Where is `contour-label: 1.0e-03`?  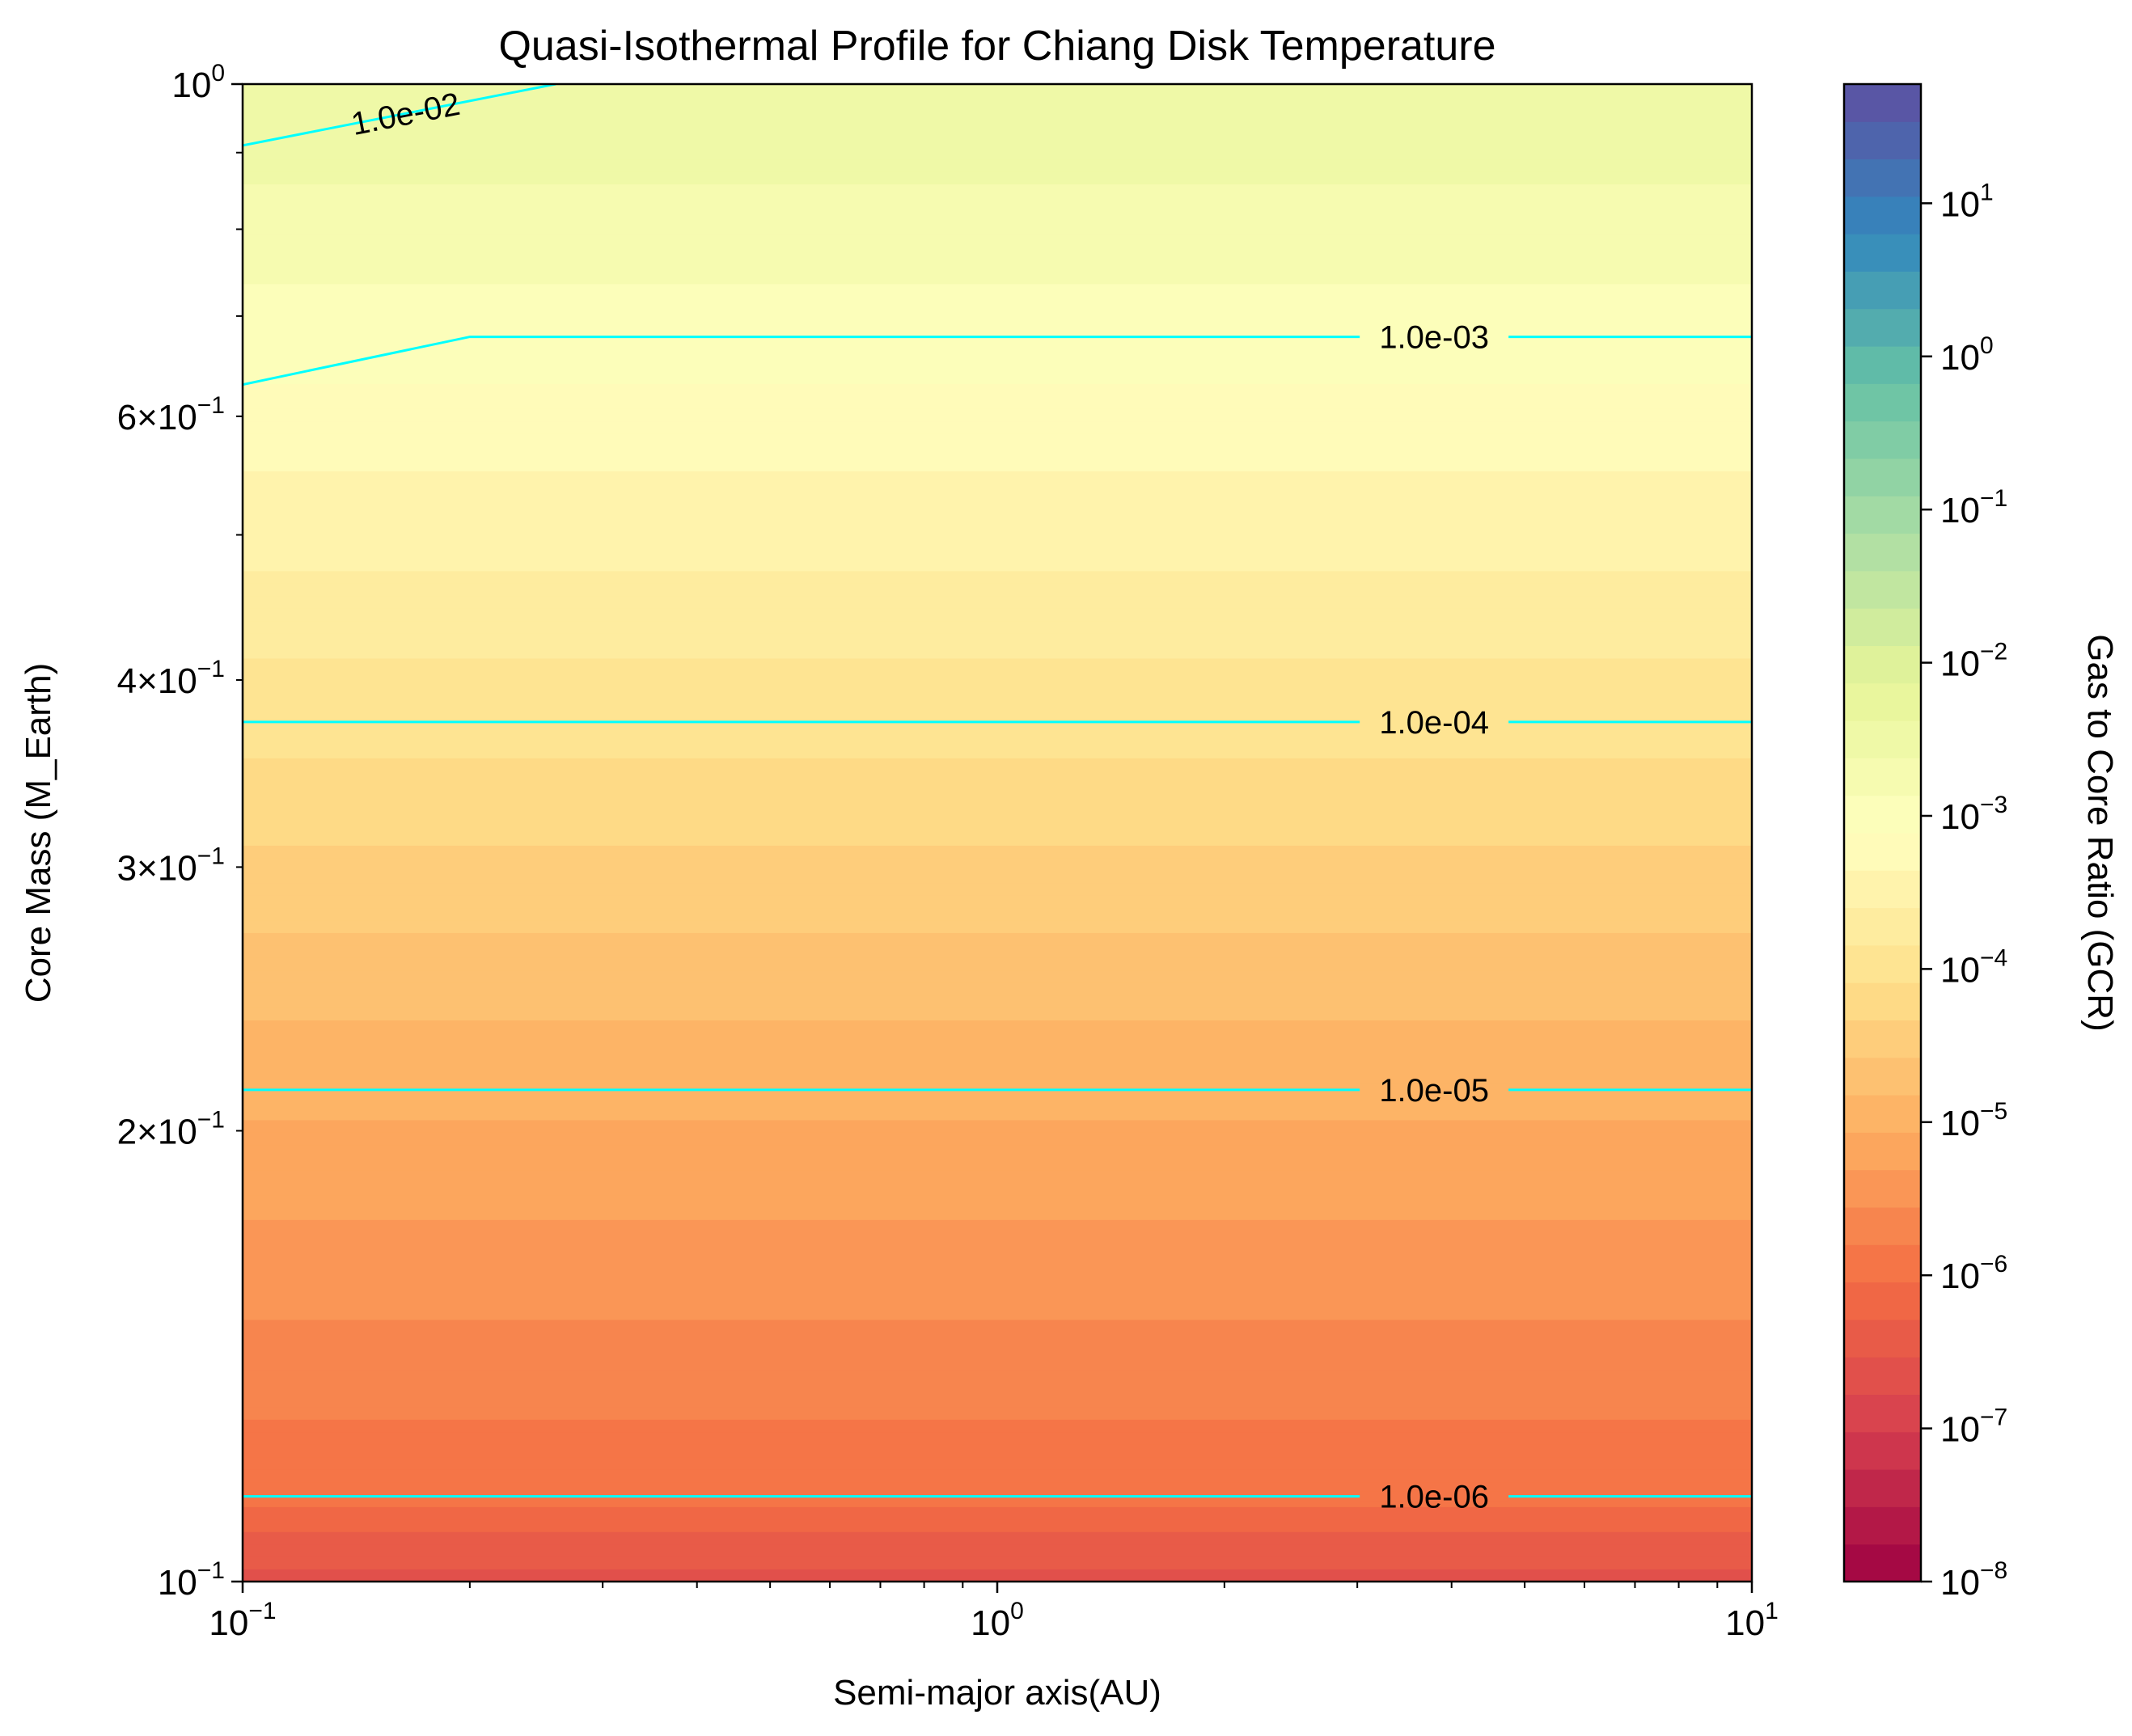 contour-label: 1.0e-03 is located at coordinates (1434, 338).